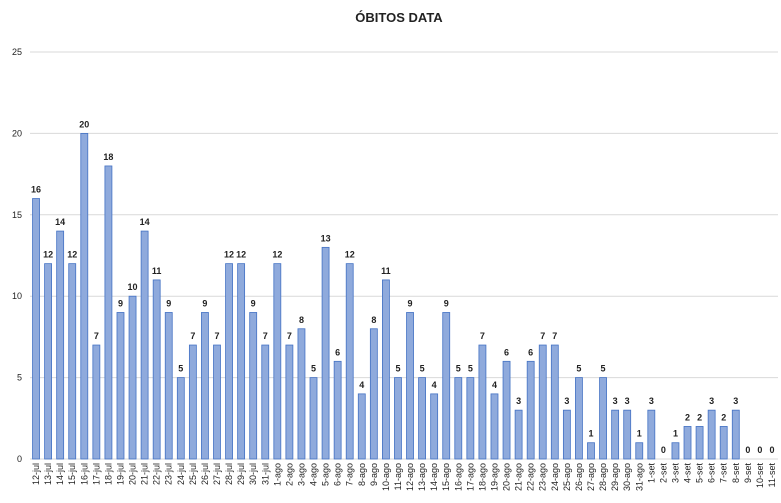 The height and width of the screenshot is (503, 781). I want to click on x-tick-label: 2-set, so click(663, 473).